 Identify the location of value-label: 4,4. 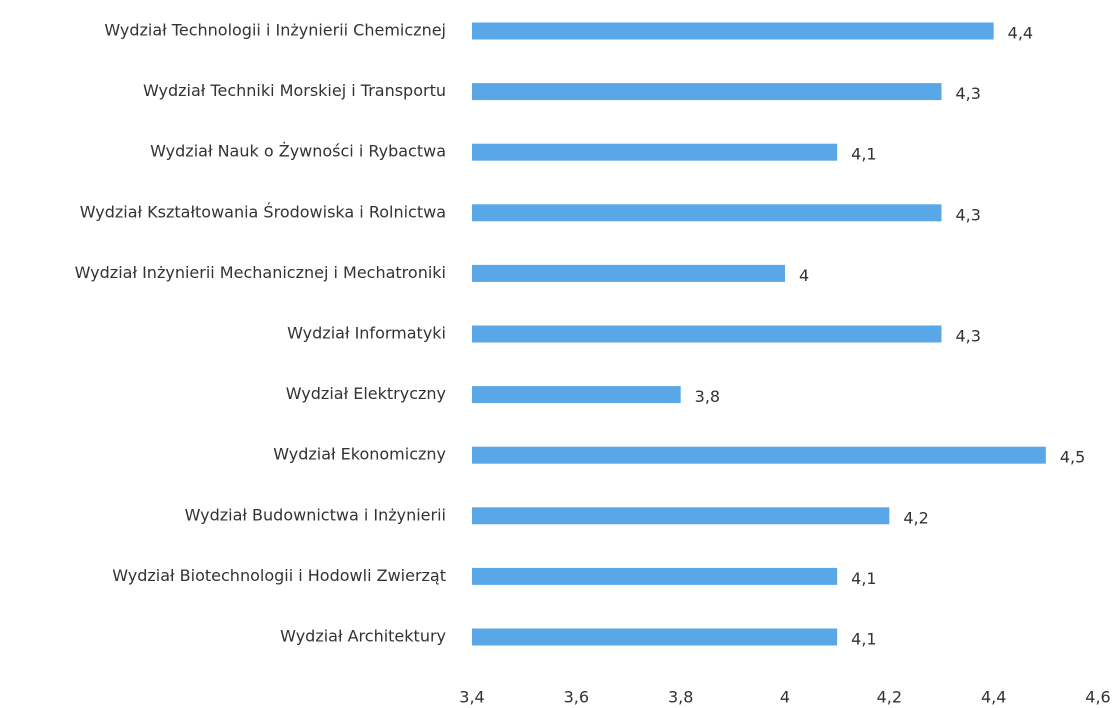
(1020, 33).